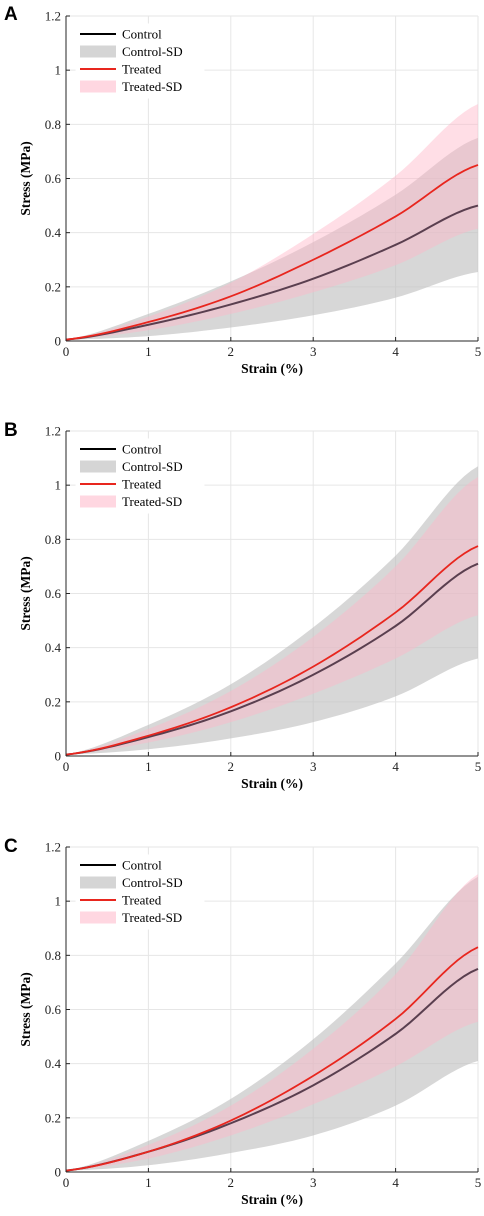 Image resolution: width=484 pixels, height=1216 pixels. What do you see at coordinates (11, 846) in the screenshot?
I see `panel-letter: C` at bounding box center [11, 846].